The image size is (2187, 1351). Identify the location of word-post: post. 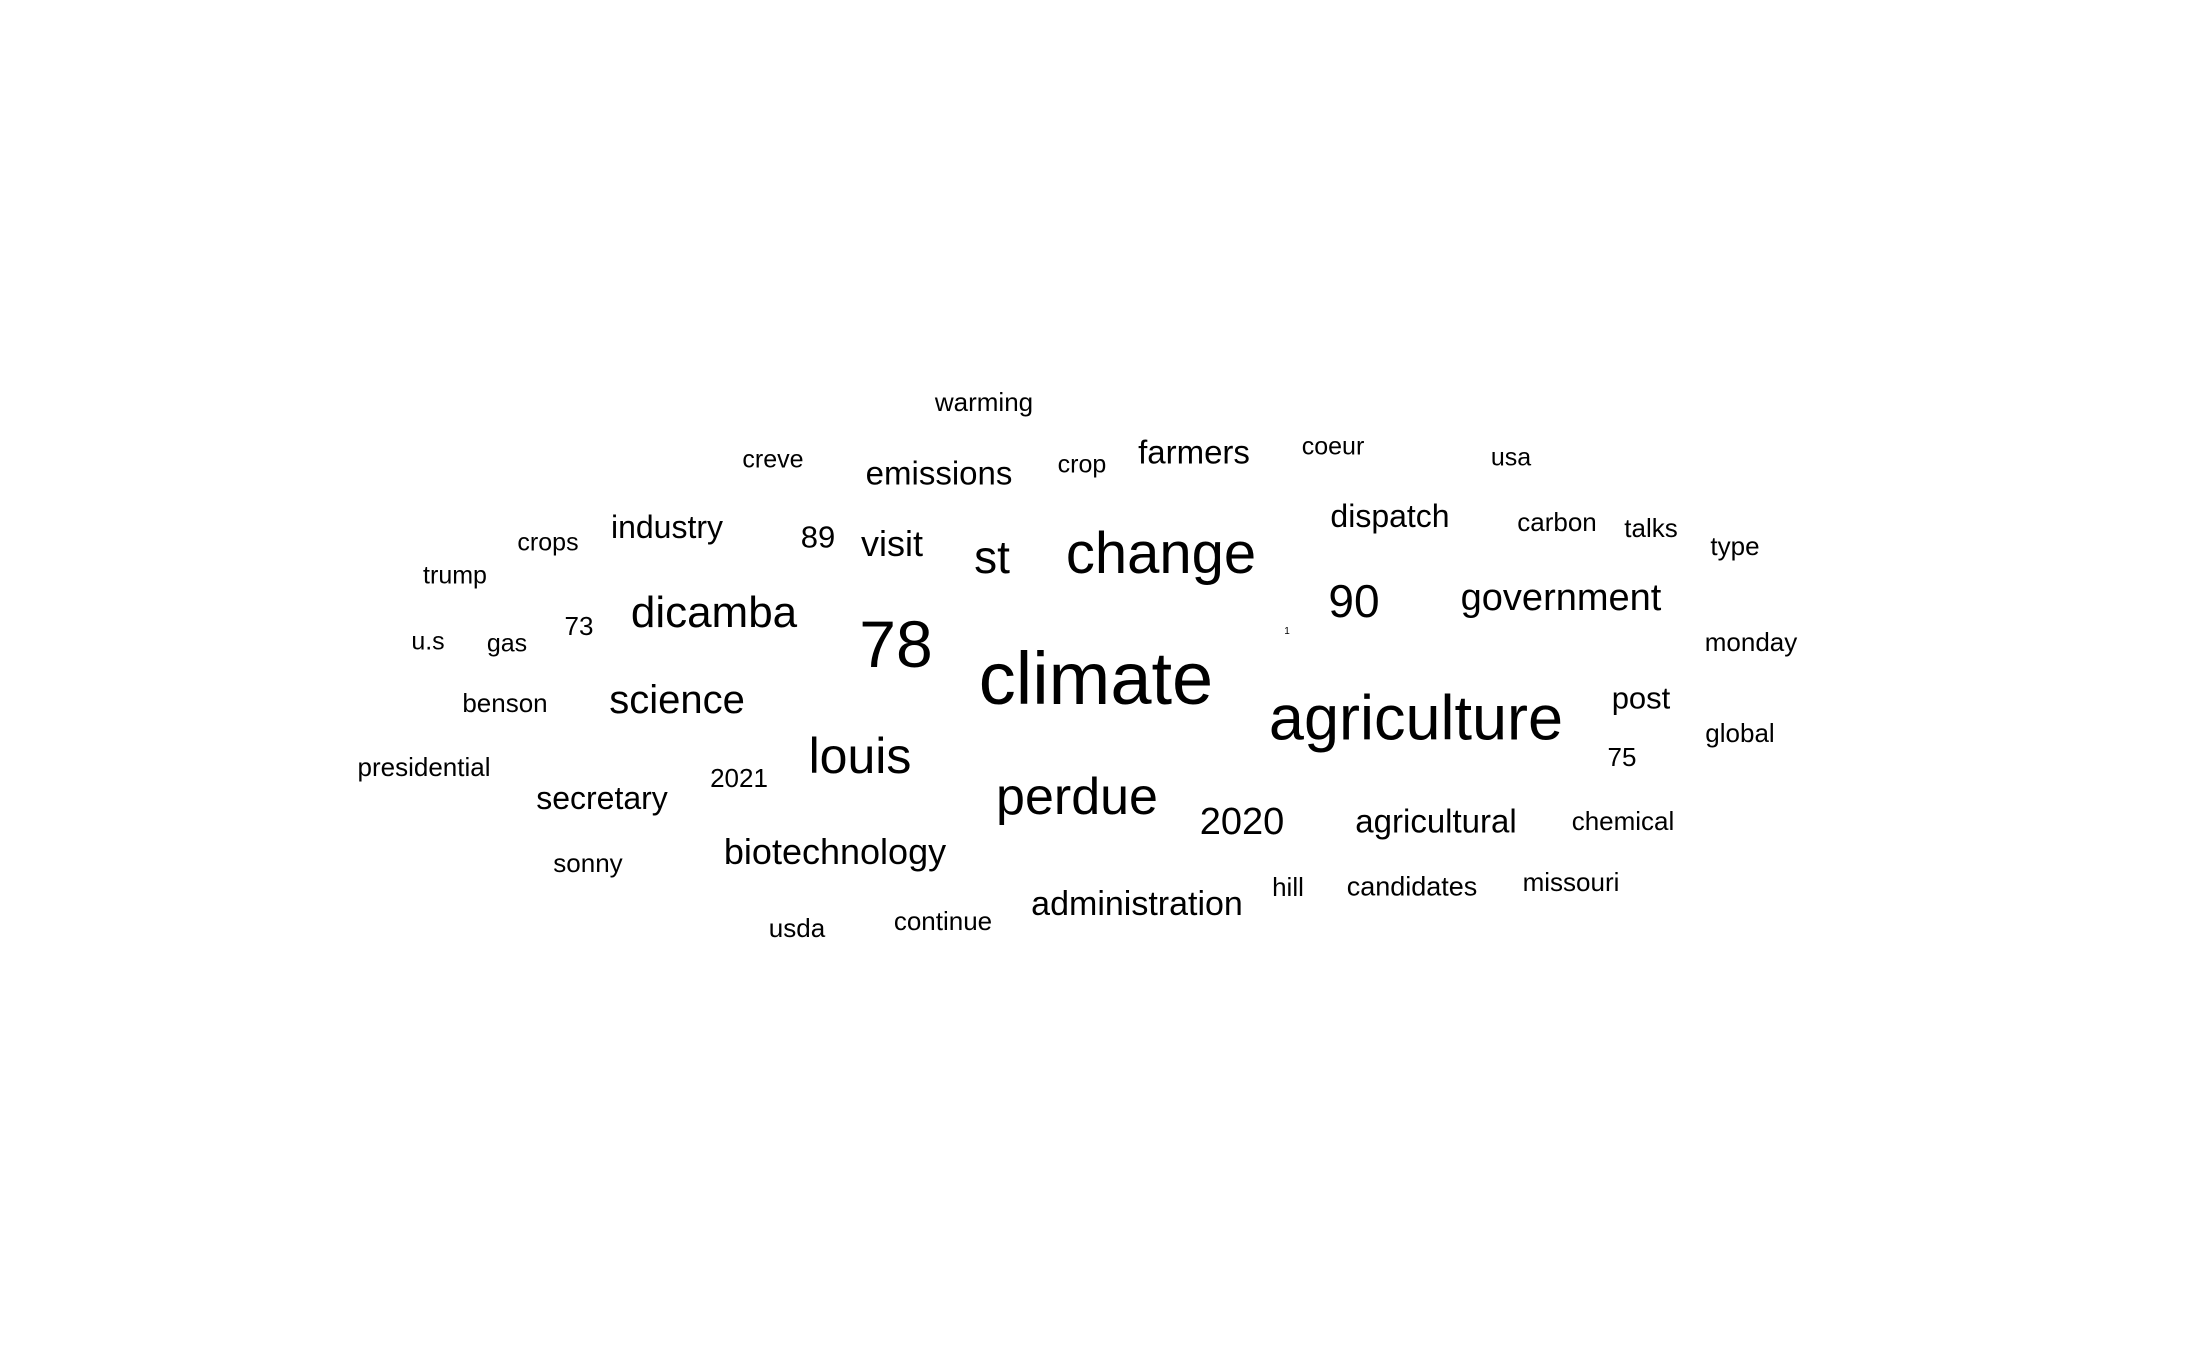
(1641, 698).